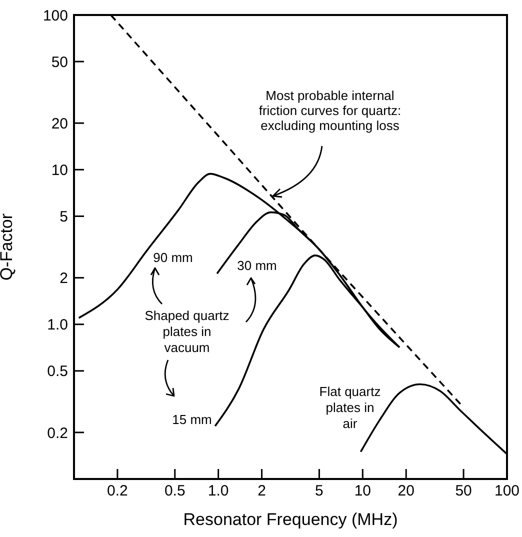 The width and height of the screenshot is (522, 537). Describe the element at coordinates (8, 247) in the screenshot. I see `y-axis-title: Q-Factor` at that location.